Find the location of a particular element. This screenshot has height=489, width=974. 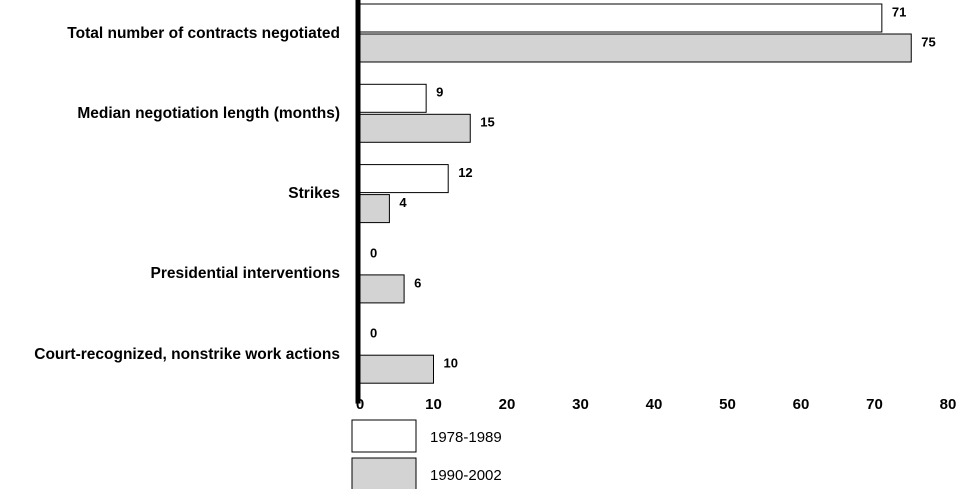

x-tick-label: 10 is located at coordinates (433, 404).